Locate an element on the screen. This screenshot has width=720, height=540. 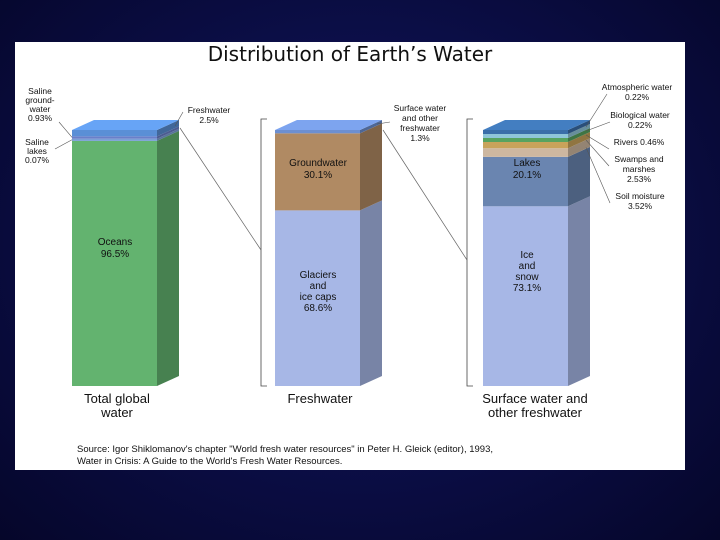
label-swamps: Swamps and marshes 2.53% is located at coordinates (638, 169).